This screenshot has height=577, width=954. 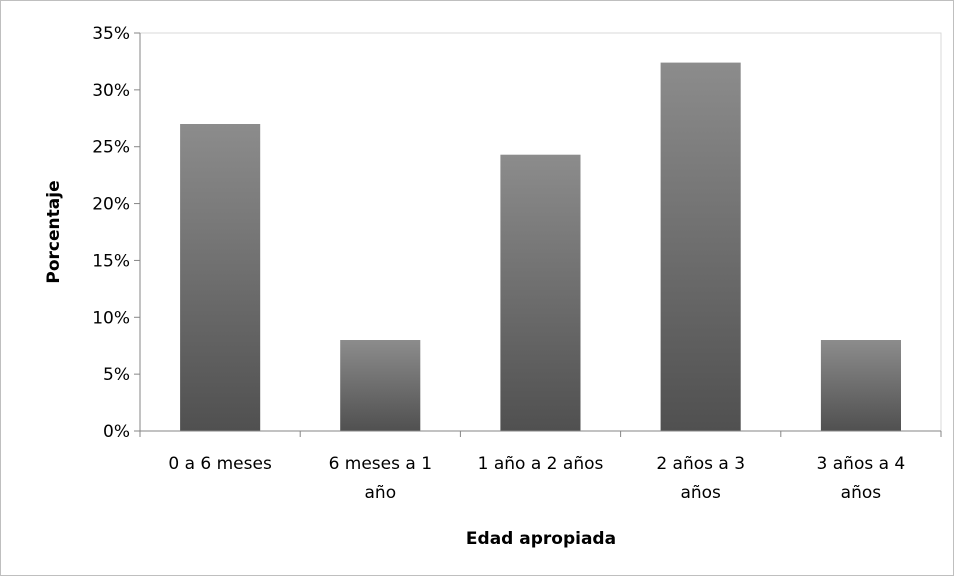 What do you see at coordinates (381, 493) in the screenshot?
I see `x-tick-label: año` at bounding box center [381, 493].